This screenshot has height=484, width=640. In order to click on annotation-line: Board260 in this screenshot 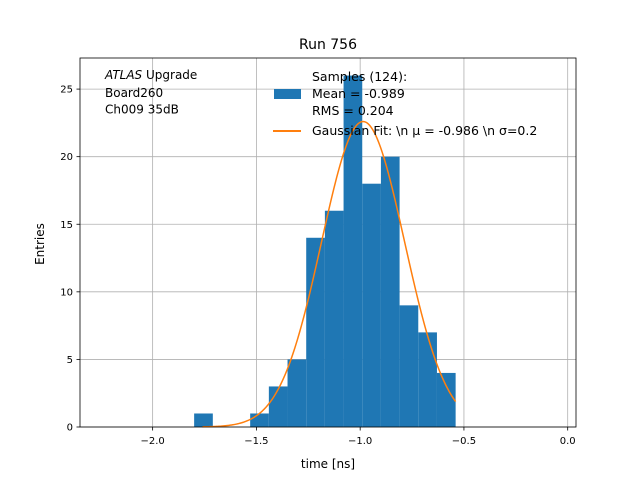, I will do `click(134, 93)`.